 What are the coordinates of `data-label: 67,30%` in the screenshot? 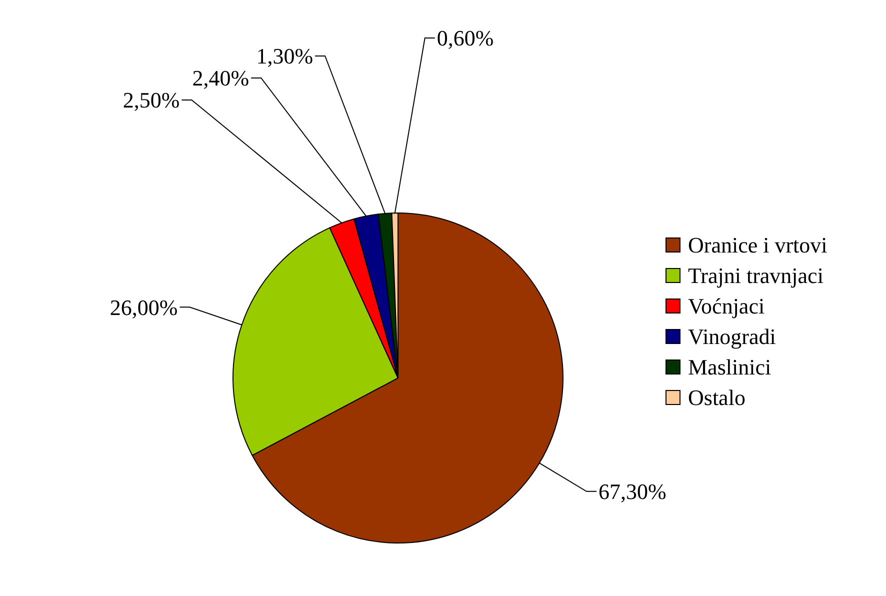 It's located at (632, 491).